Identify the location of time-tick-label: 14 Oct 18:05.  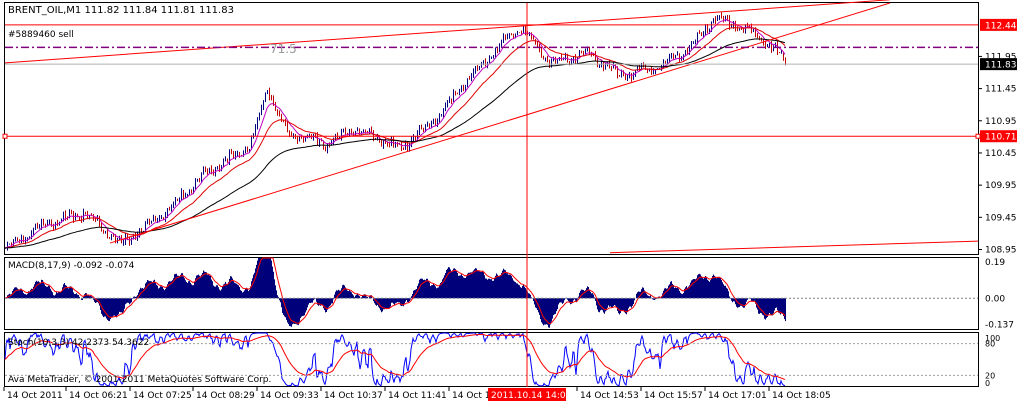
(801, 396).